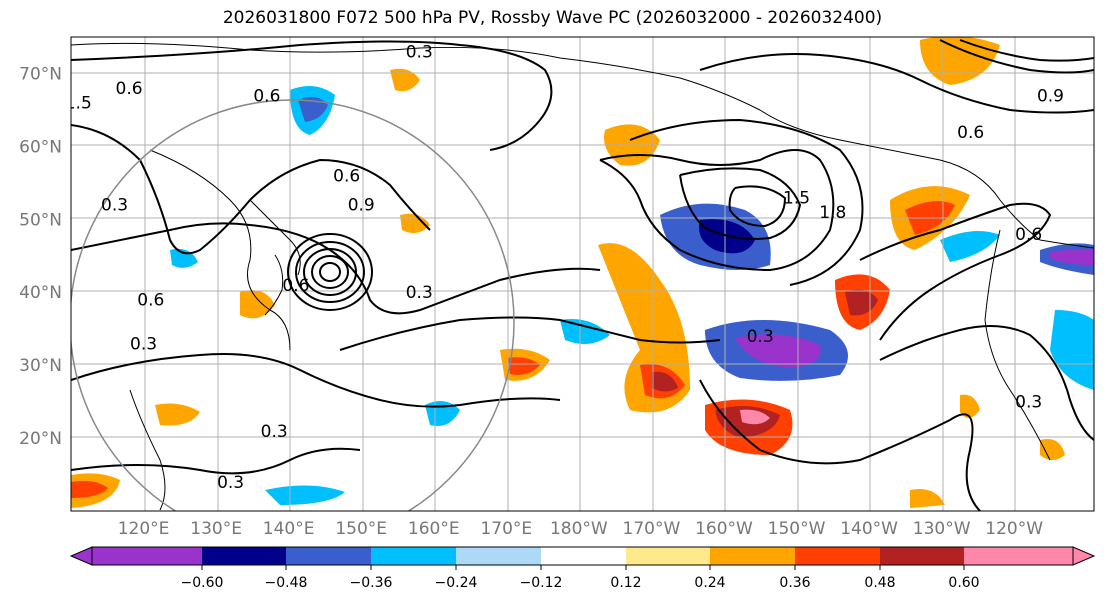 This screenshot has height=604, width=1105. I want to click on colorbar-extend-low, so click(81, 556).